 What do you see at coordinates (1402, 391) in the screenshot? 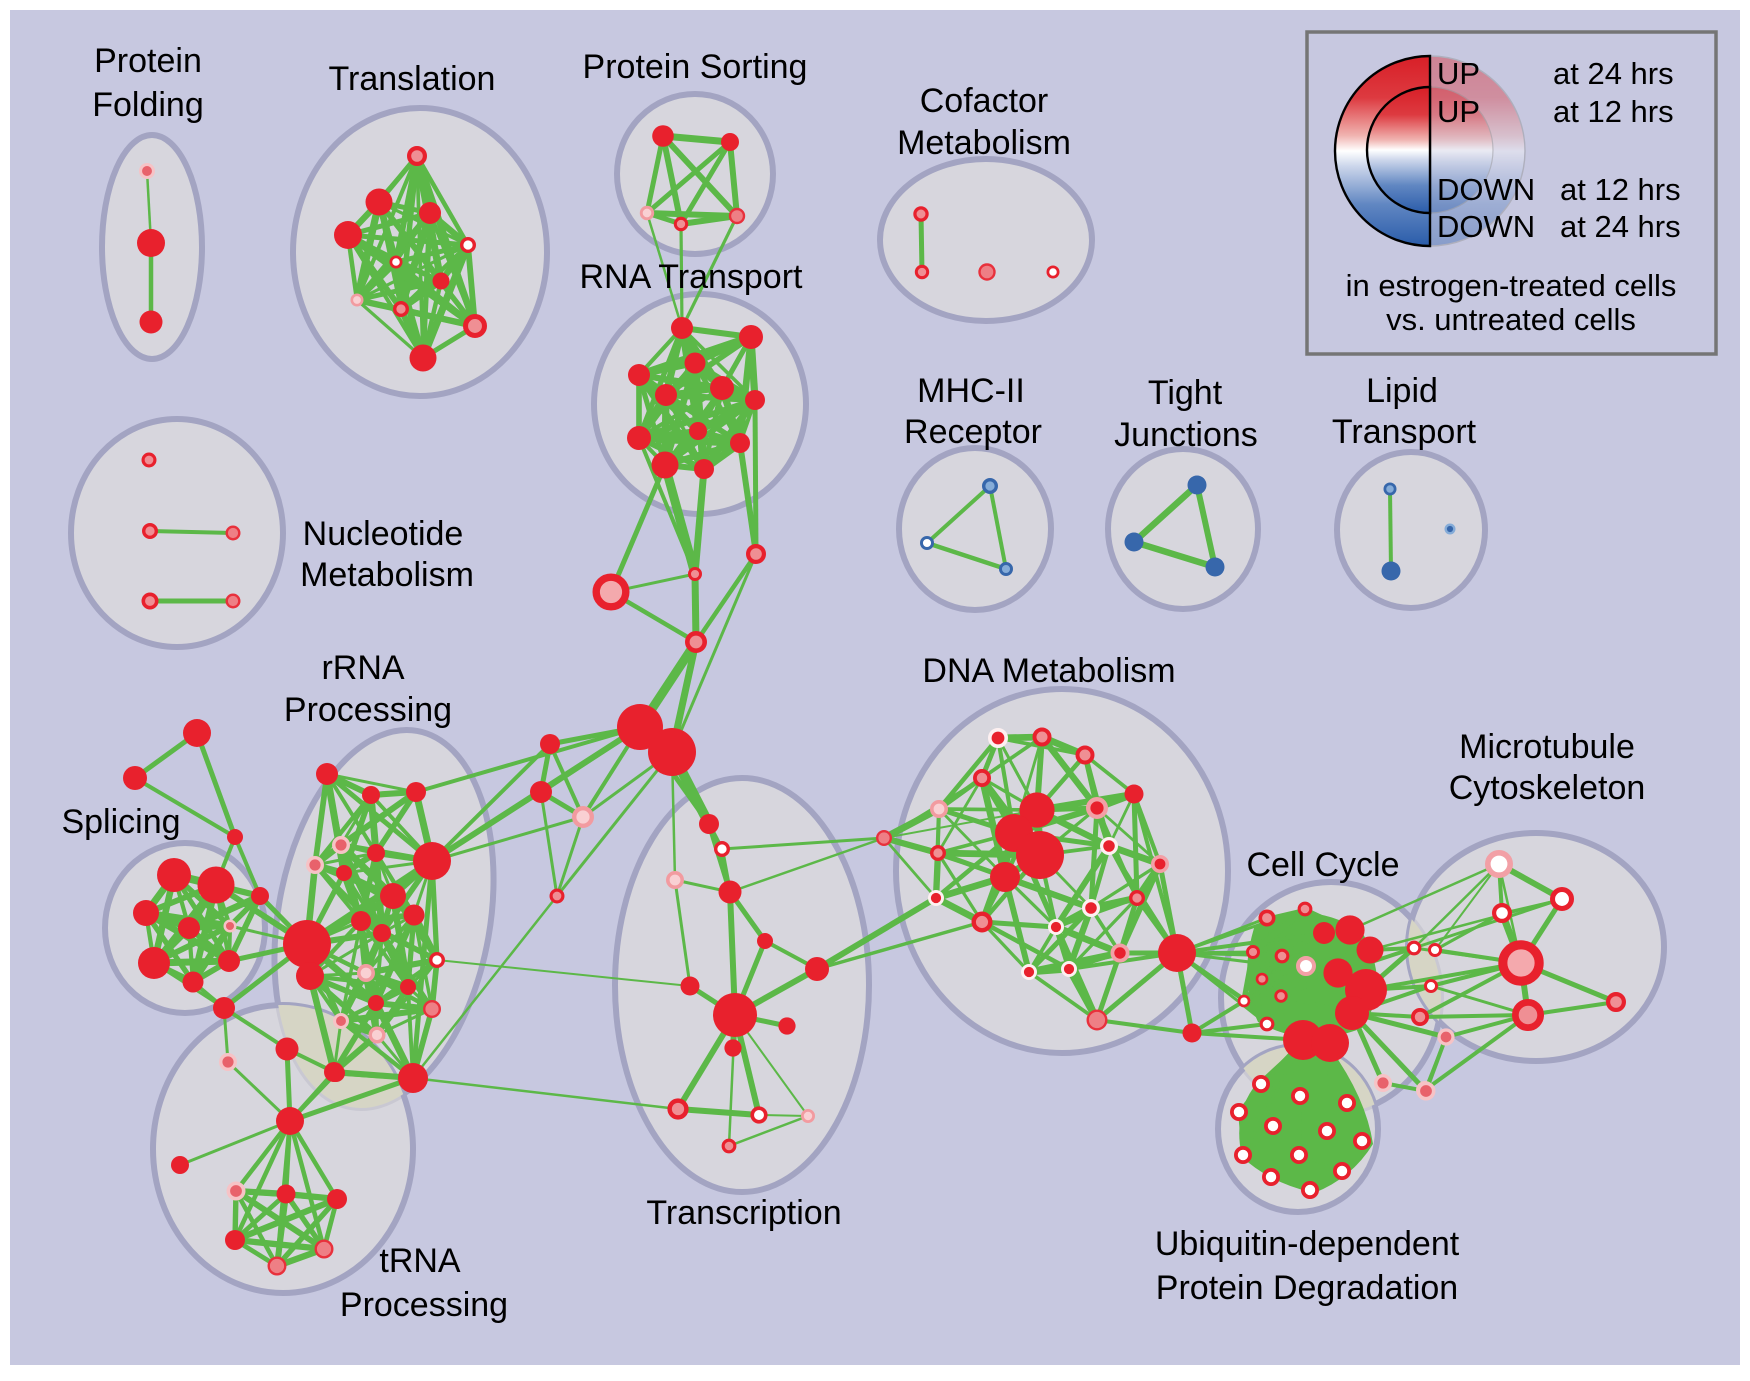
I see `svg-text: Lipid` at bounding box center [1402, 391].